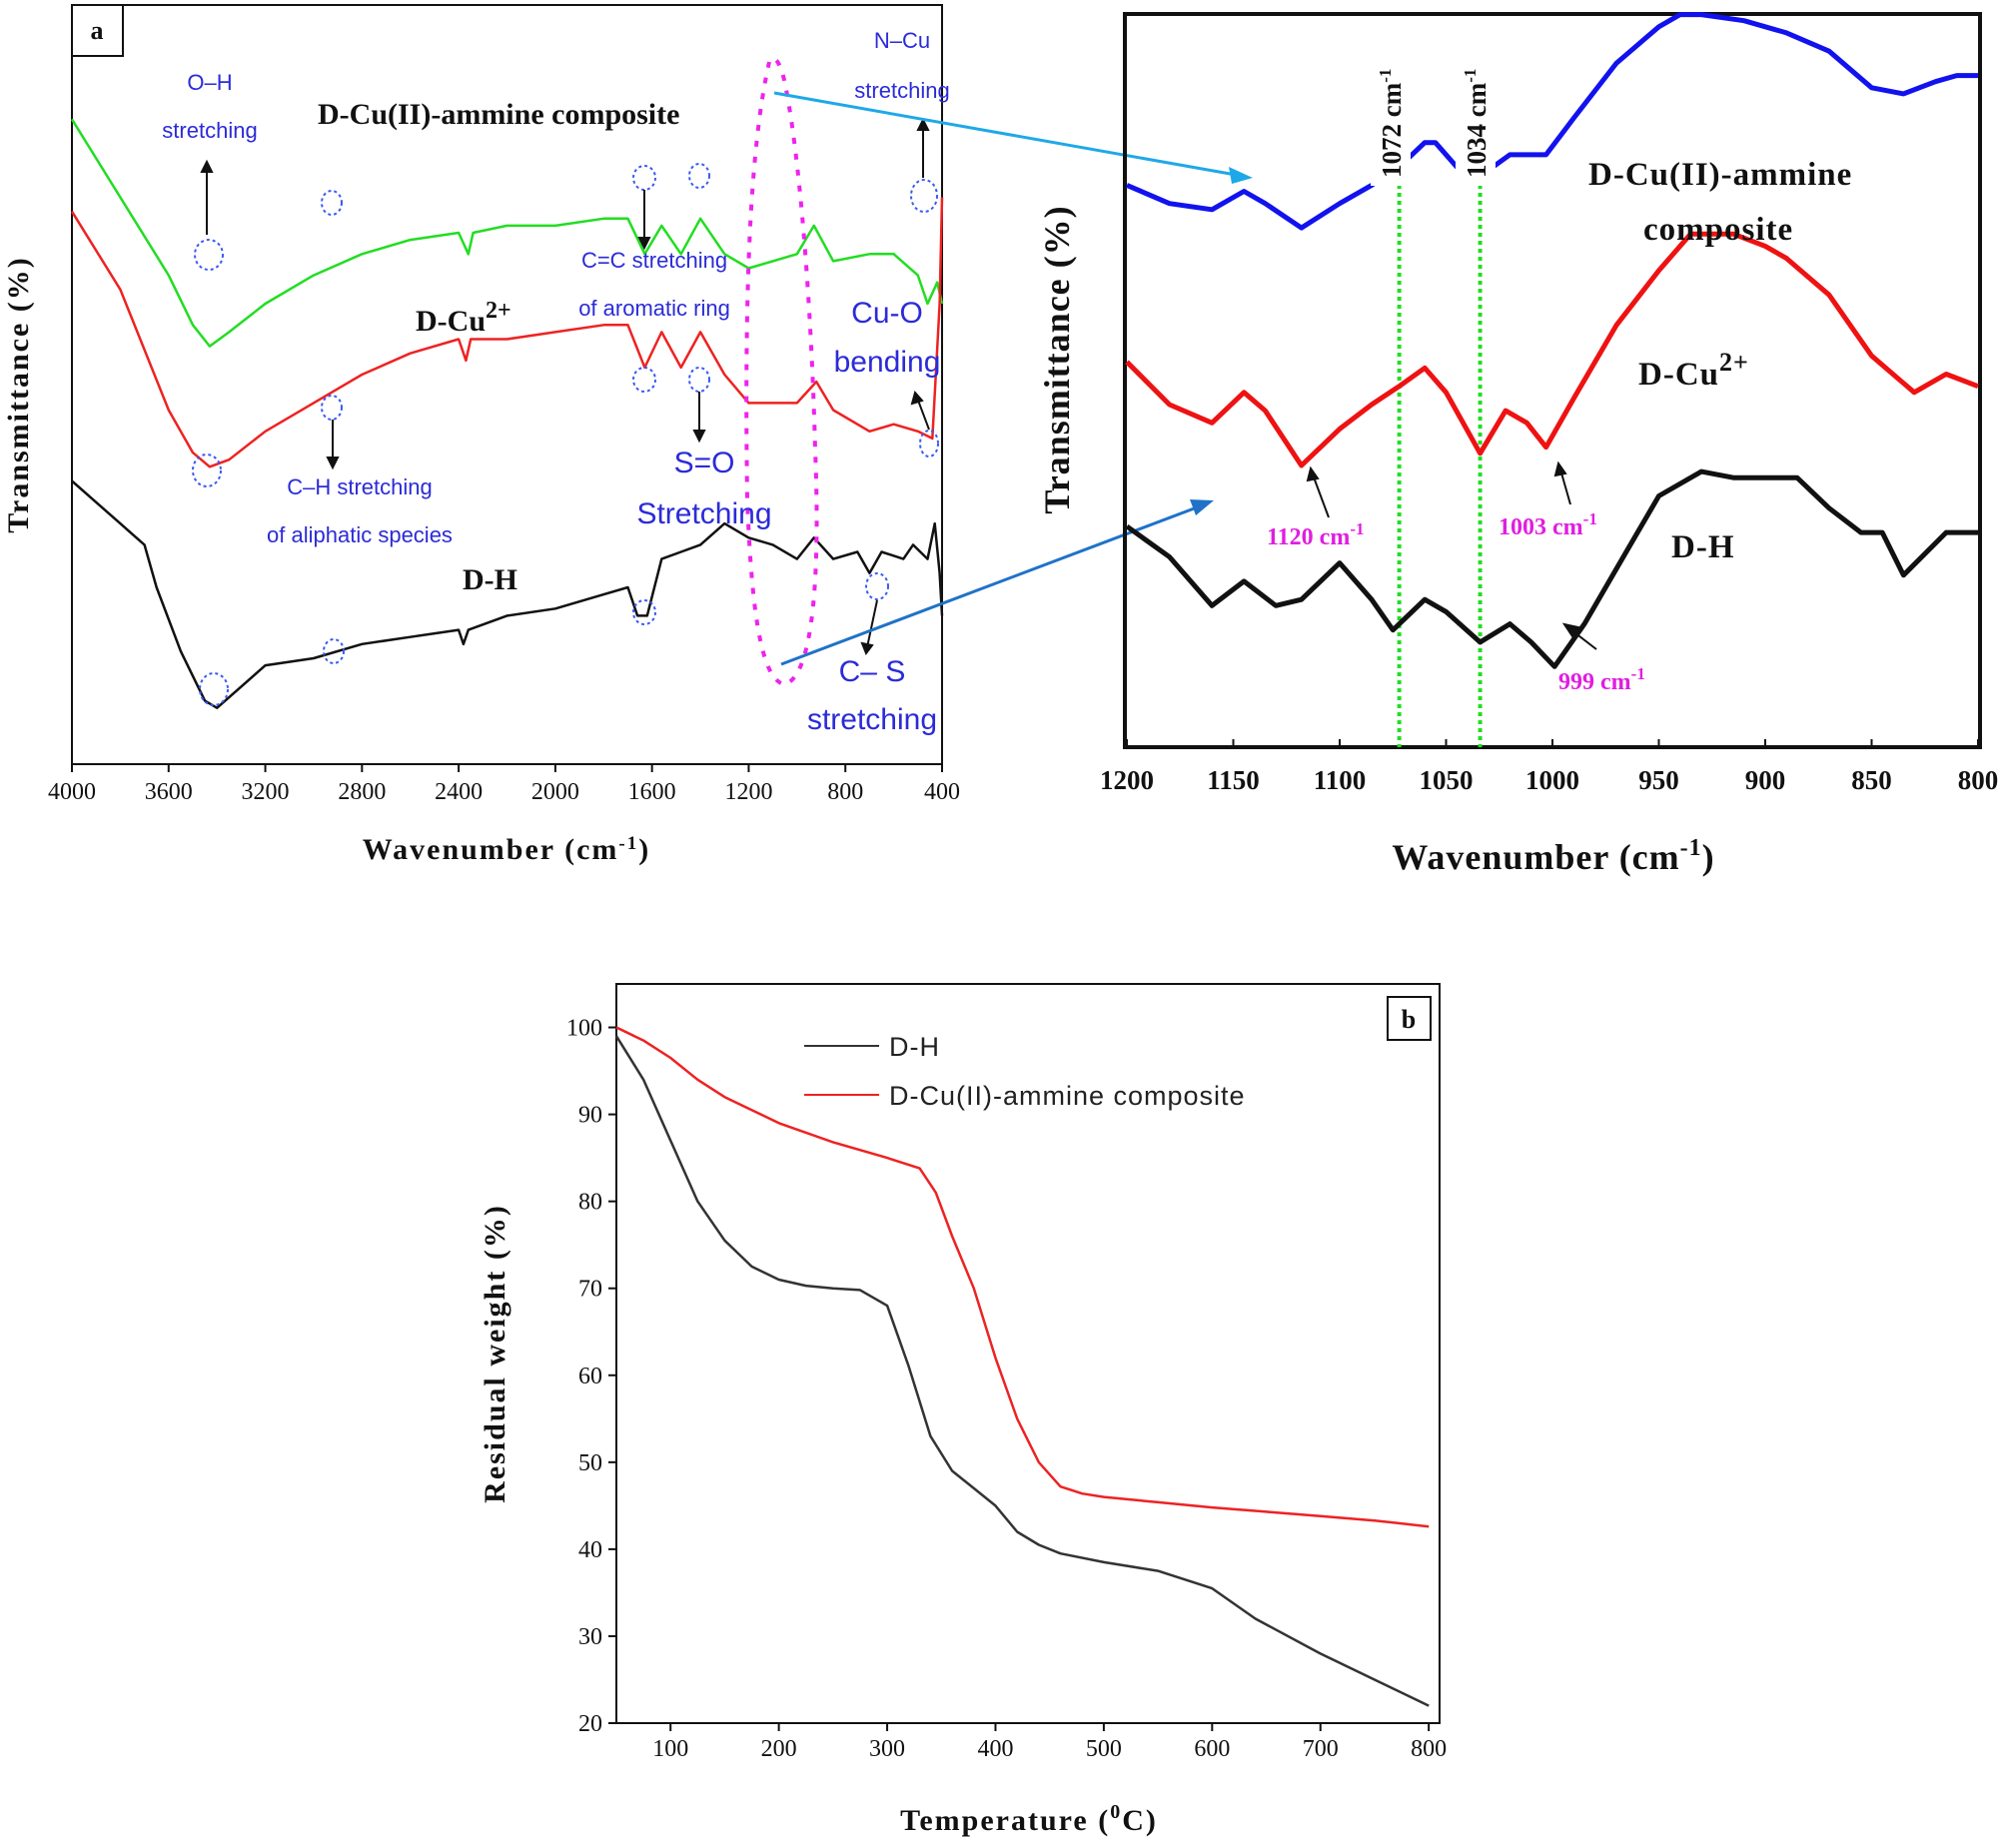  I want to click on arrow-cuo-head, so click(917, 398).